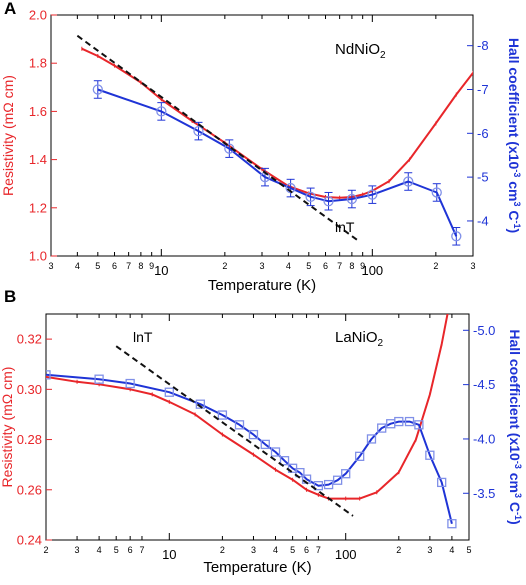  I want to click on right-tick-label: -3.5, so click(484, 493).